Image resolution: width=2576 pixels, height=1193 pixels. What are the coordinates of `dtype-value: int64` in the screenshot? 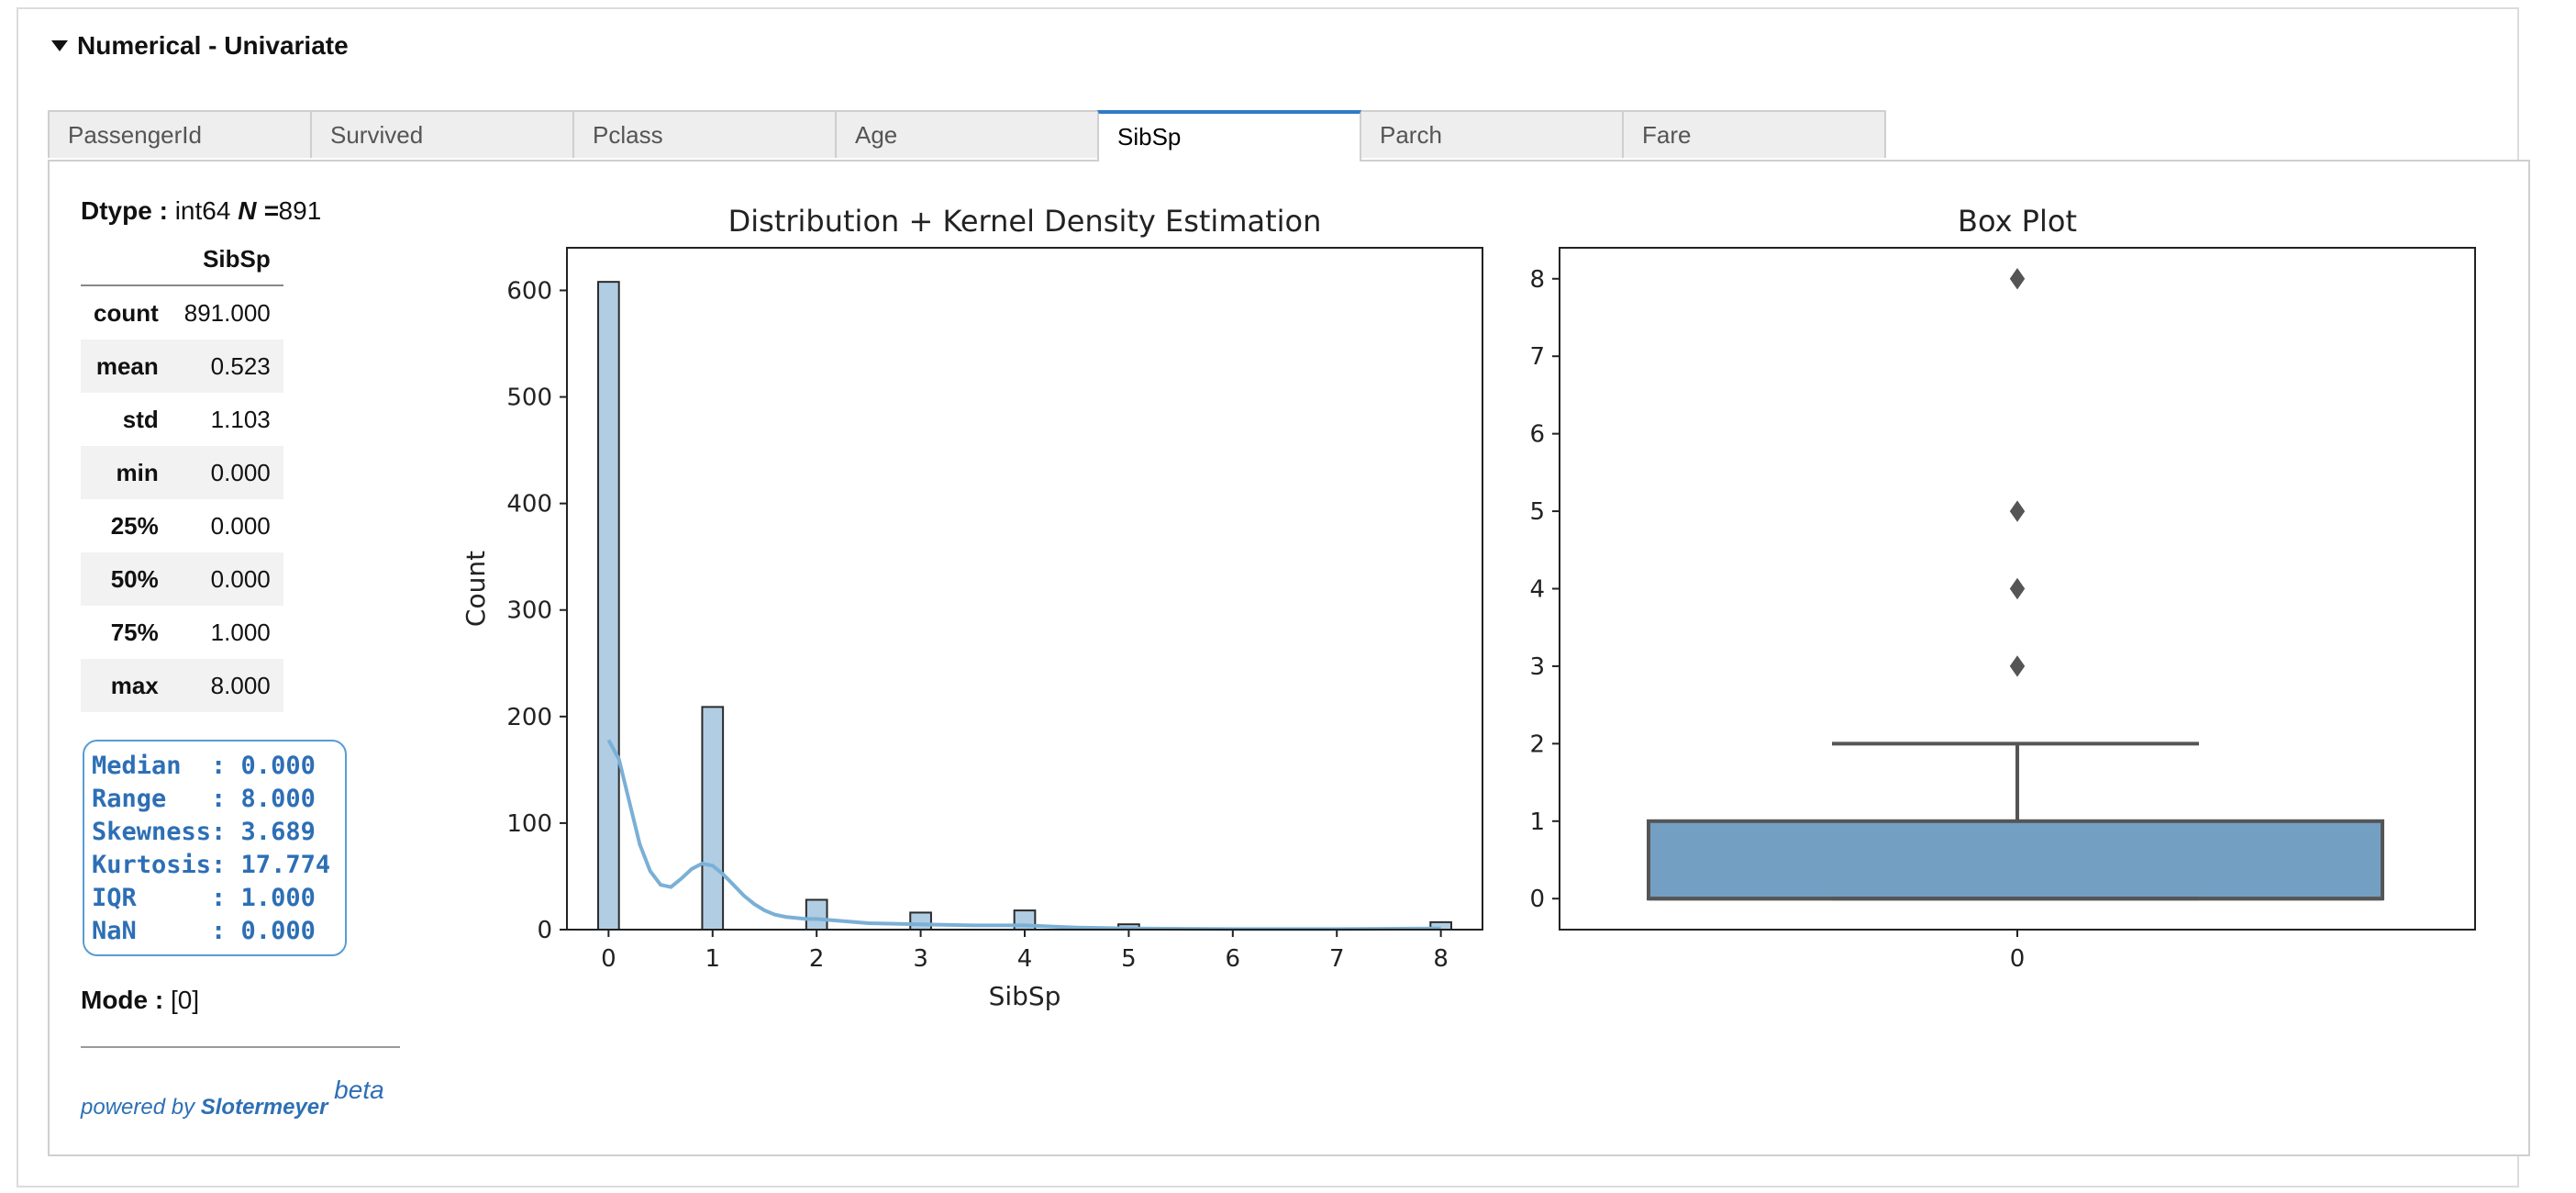 It's located at (202, 210).